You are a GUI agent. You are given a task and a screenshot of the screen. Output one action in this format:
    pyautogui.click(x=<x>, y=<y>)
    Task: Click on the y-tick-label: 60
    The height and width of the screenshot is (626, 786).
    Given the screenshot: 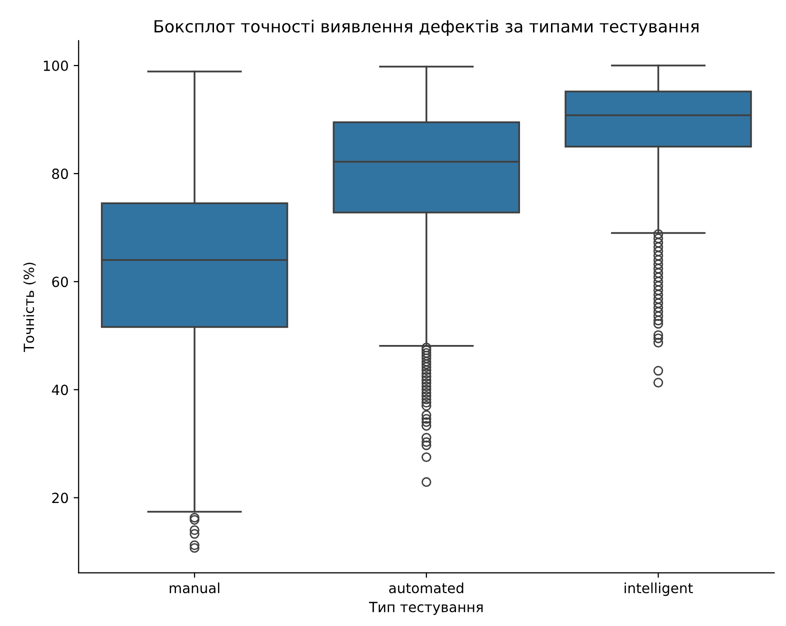 What is the action you would take?
    pyautogui.click(x=60, y=282)
    